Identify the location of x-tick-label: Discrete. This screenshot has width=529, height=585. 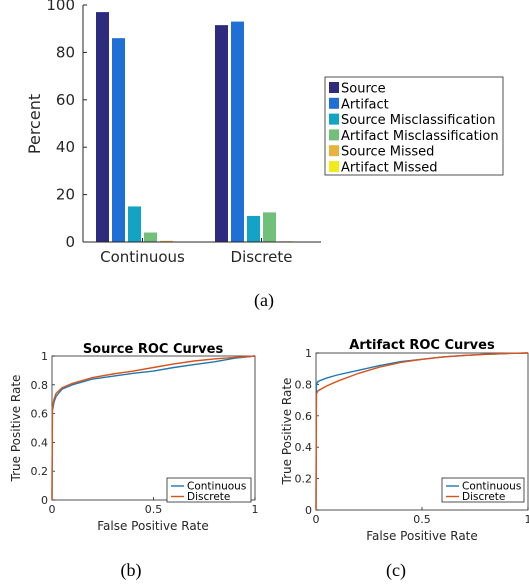
(262, 257).